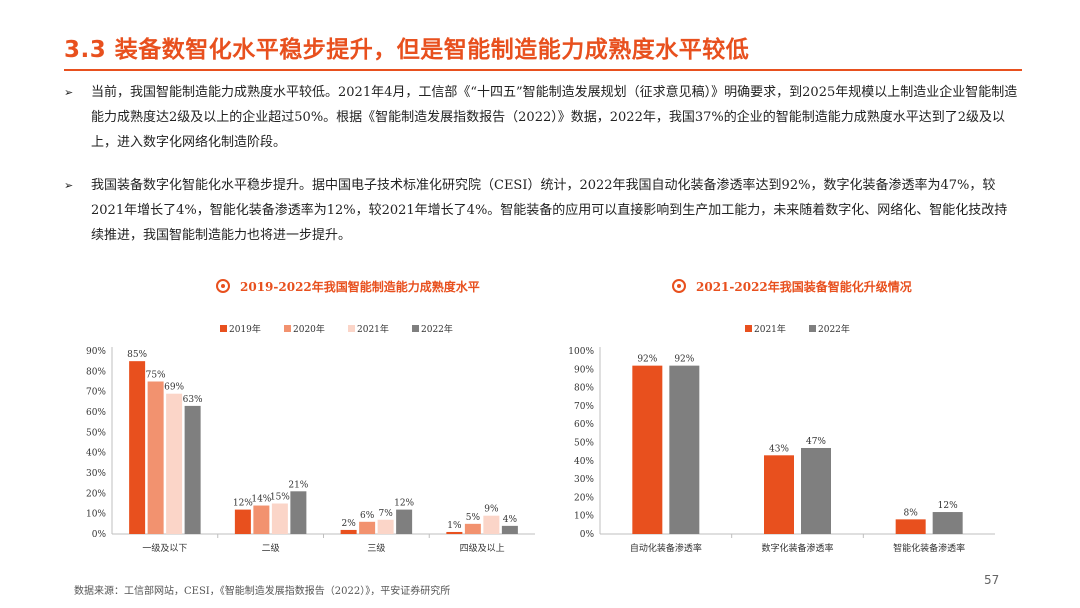 This screenshot has width=1080, height=608. I want to click on chart-2-title: 2021-2022年我国装备智能化升级情况, so click(804, 286).